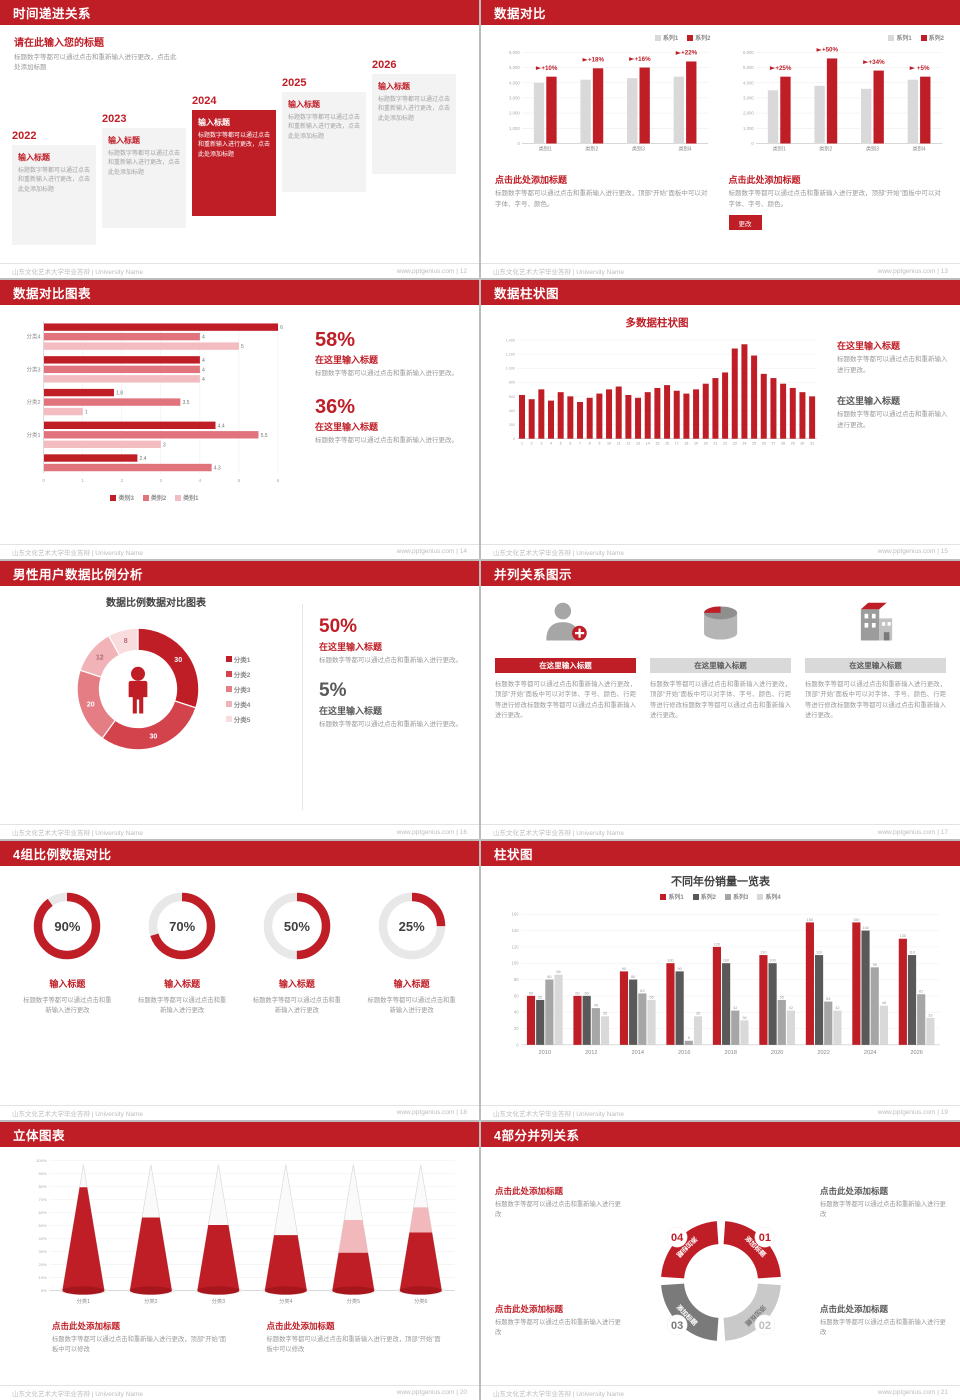  What do you see at coordinates (764, 180) in the screenshot?
I see `panel-heading: 点击此处添加标题` at bounding box center [764, 180].